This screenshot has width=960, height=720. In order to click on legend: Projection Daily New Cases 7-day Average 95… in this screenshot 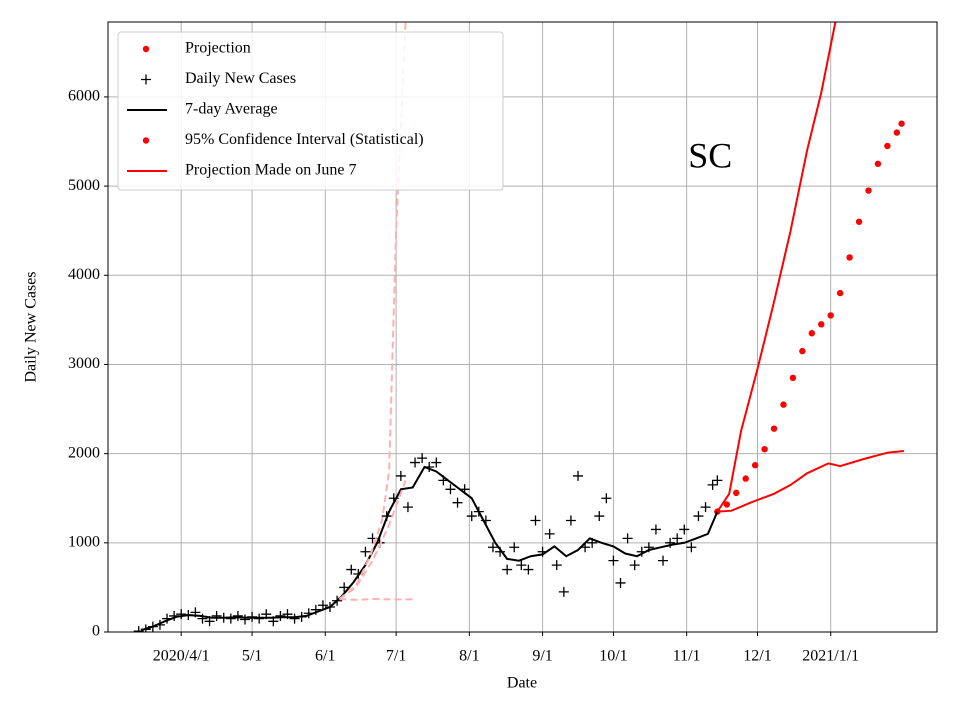, I will do `click(310, 111)`.